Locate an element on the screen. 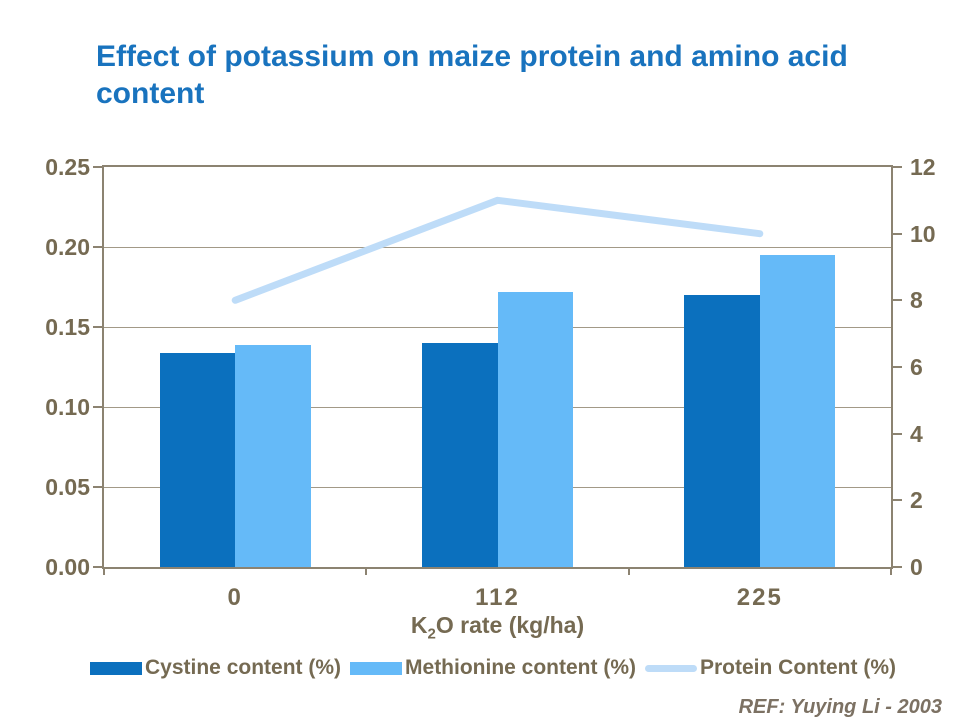 This screenshot has width=960, height=720. y-axis-right-tick-label: 12 is located at coordinates (923, 167).